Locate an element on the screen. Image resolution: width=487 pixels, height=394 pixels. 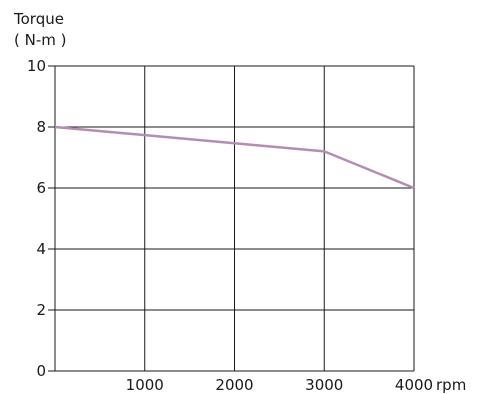
x-tick-label-3: 3000 is located at coordinates (324, 385).